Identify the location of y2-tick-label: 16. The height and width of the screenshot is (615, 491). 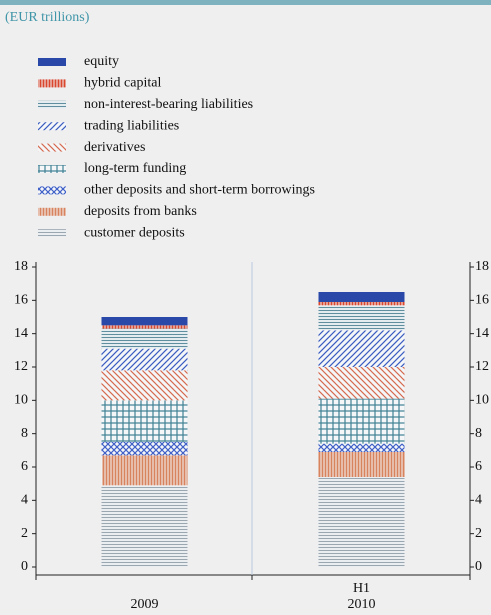
(482, 300).